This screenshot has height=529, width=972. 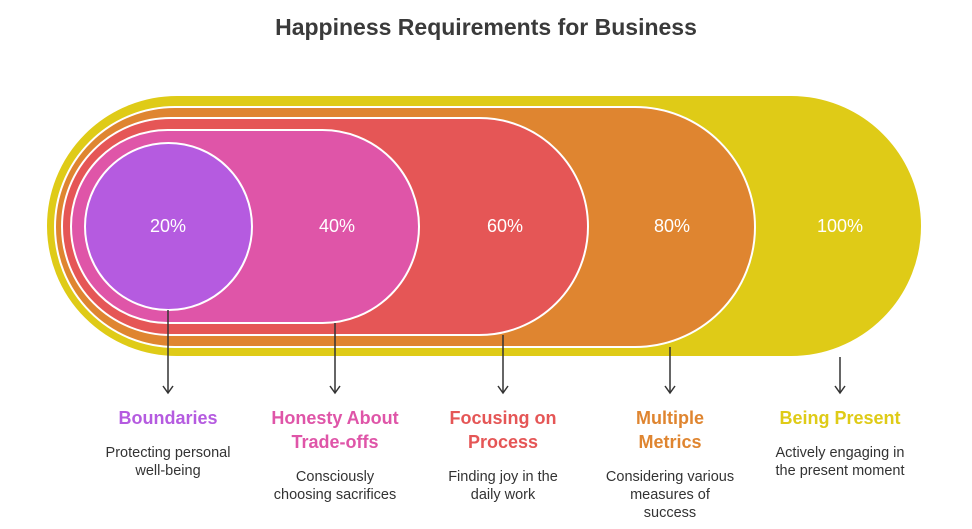 What do you see at coordinates (168, 226) in the screenshot?
I see `percent-label: 20%` at bounding box center [168, 226].